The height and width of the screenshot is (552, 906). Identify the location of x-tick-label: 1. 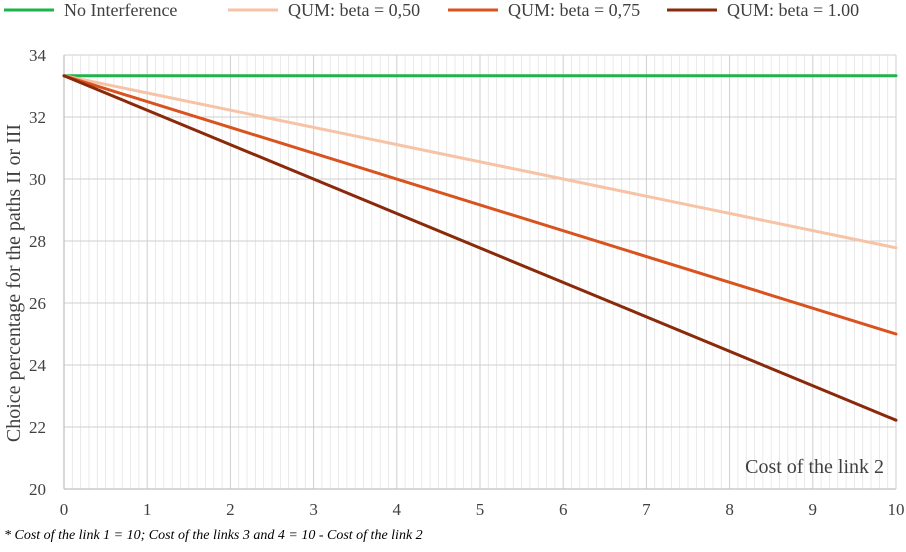
(147, 509).